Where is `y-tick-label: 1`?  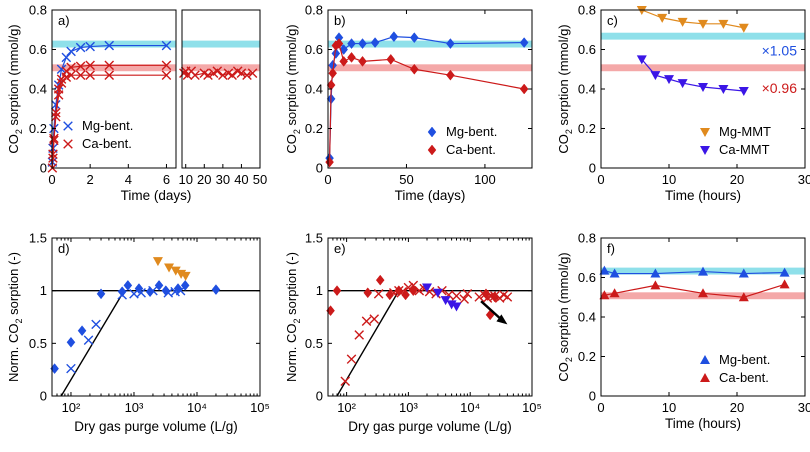
y-tick-label: 1 is located at coordinates (319, 290).